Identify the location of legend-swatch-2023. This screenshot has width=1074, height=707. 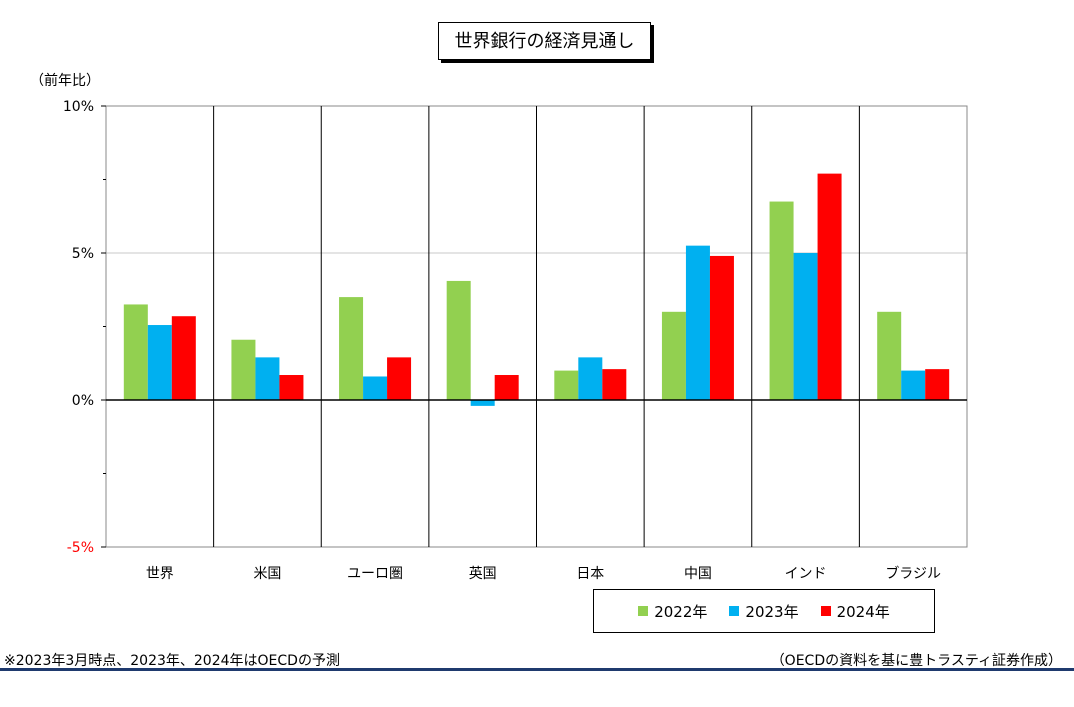
(734, 611).